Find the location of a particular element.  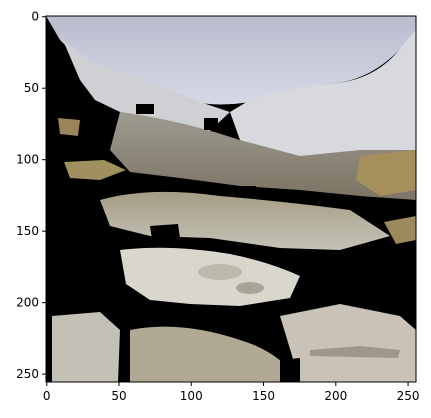

grass-patch-right is located at coordinates (386, 173).